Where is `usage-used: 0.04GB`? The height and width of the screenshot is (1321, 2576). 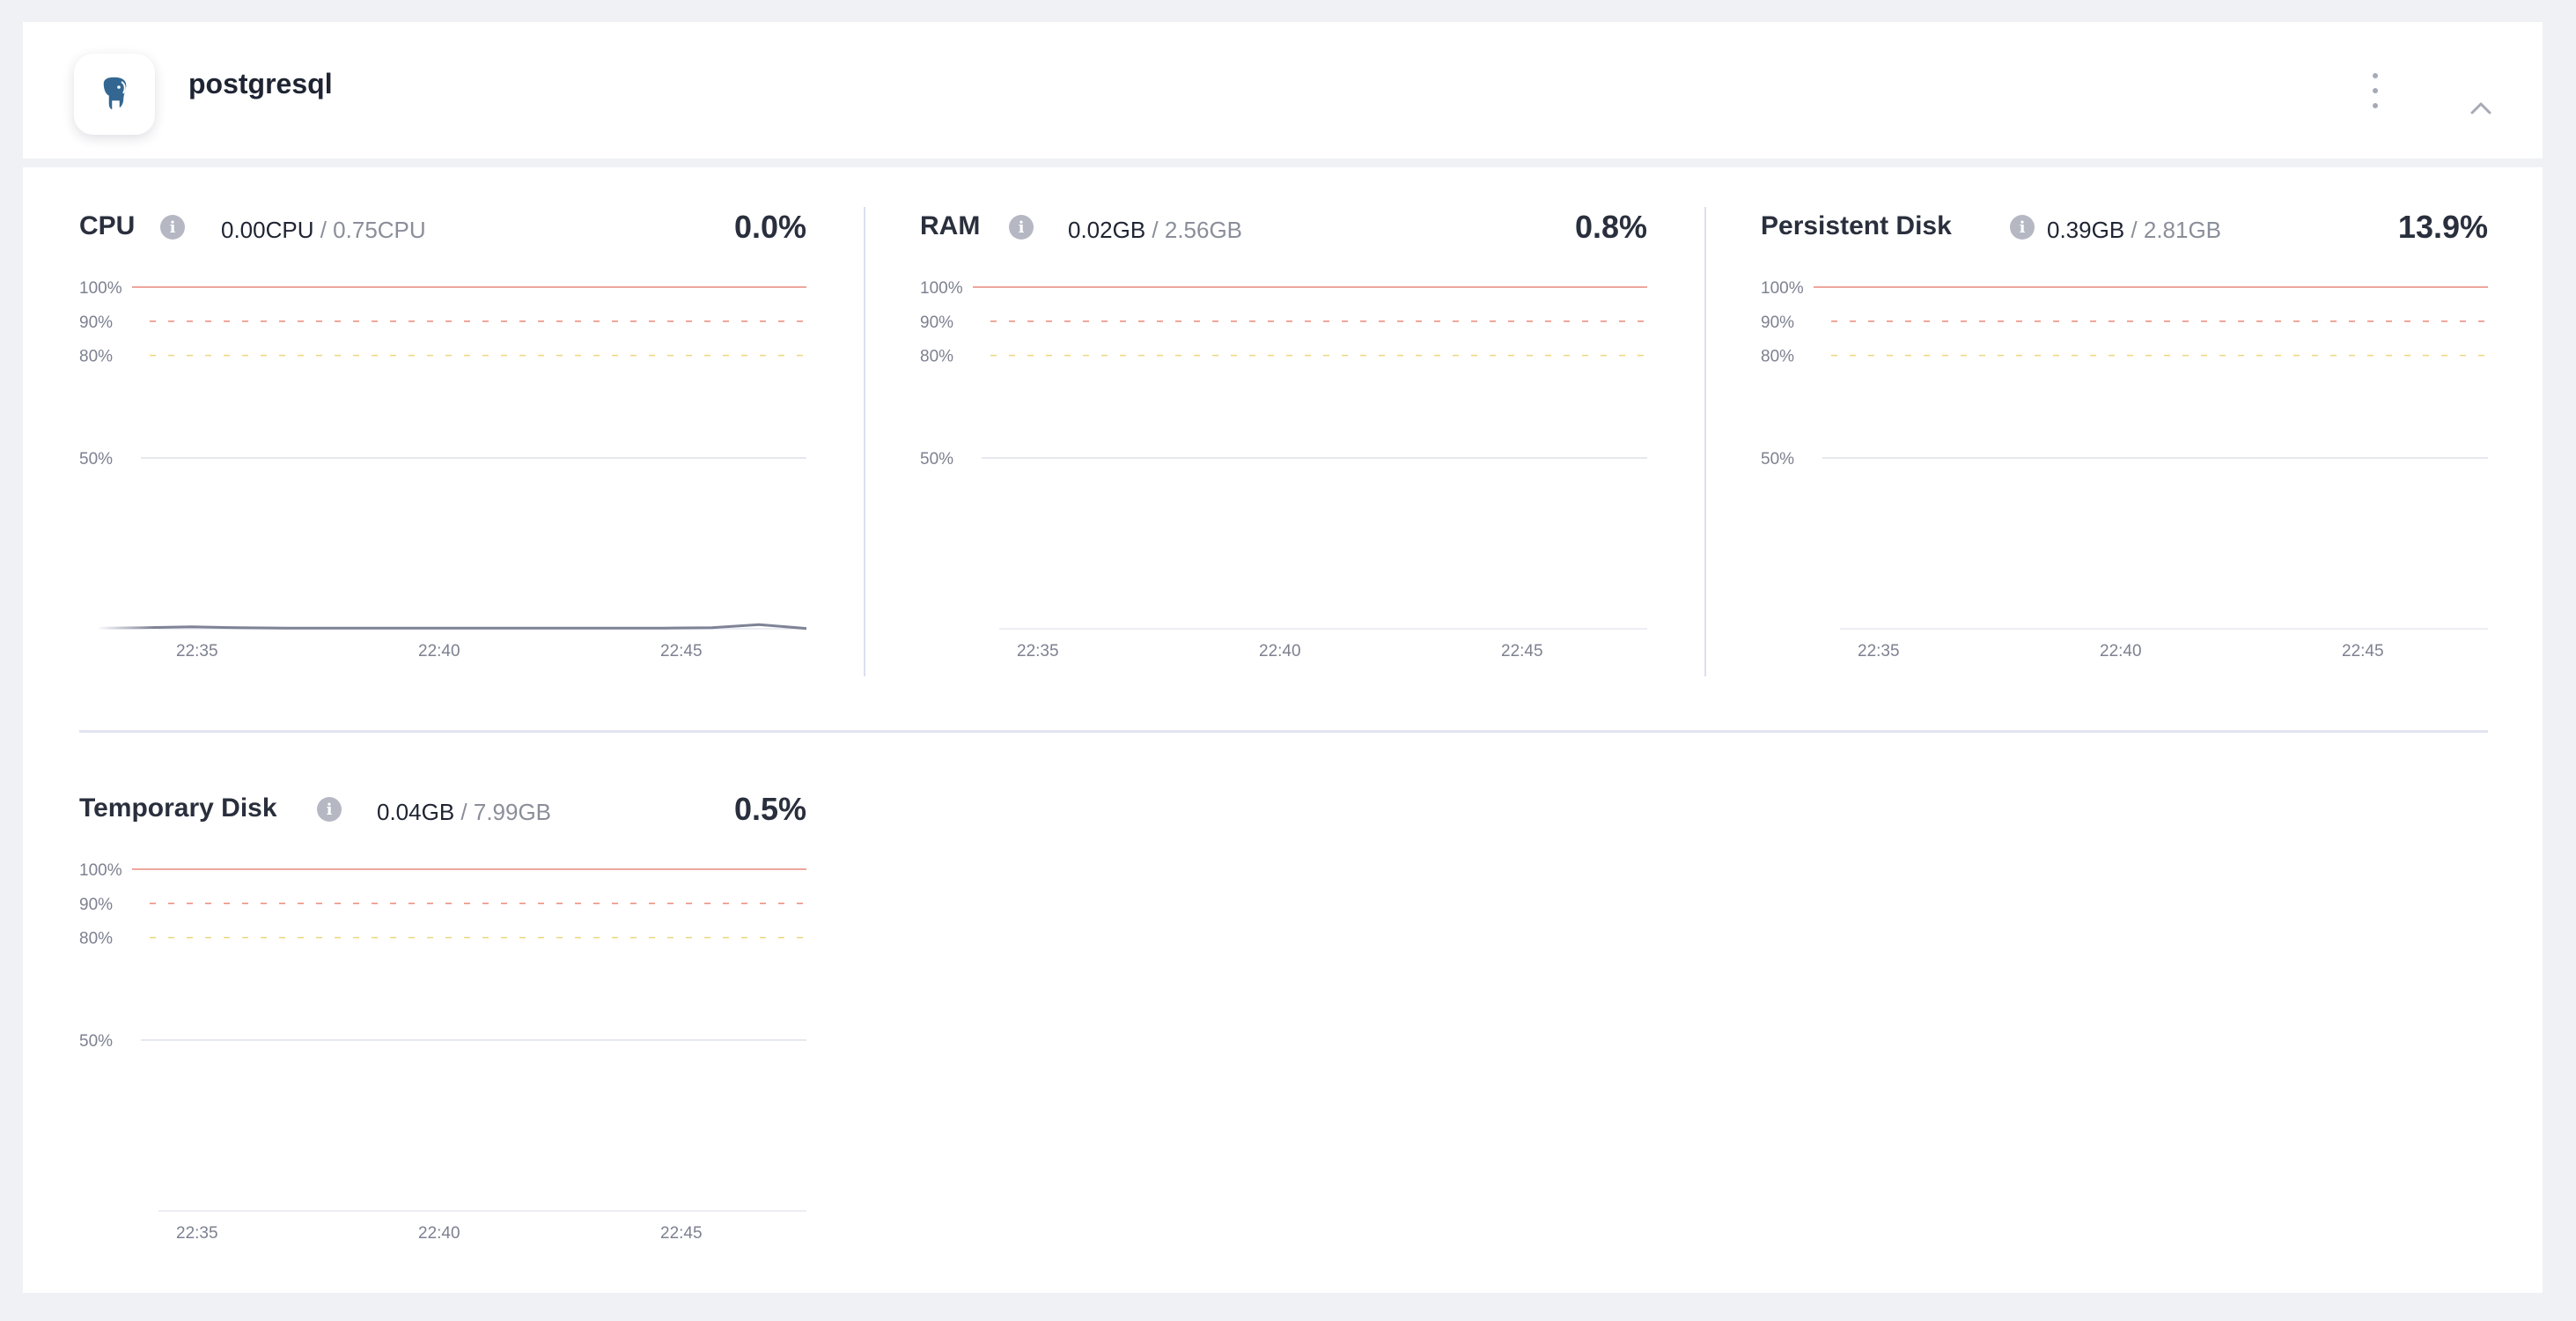
usage-used: 0.04GB is located at coordinates (416, 812).